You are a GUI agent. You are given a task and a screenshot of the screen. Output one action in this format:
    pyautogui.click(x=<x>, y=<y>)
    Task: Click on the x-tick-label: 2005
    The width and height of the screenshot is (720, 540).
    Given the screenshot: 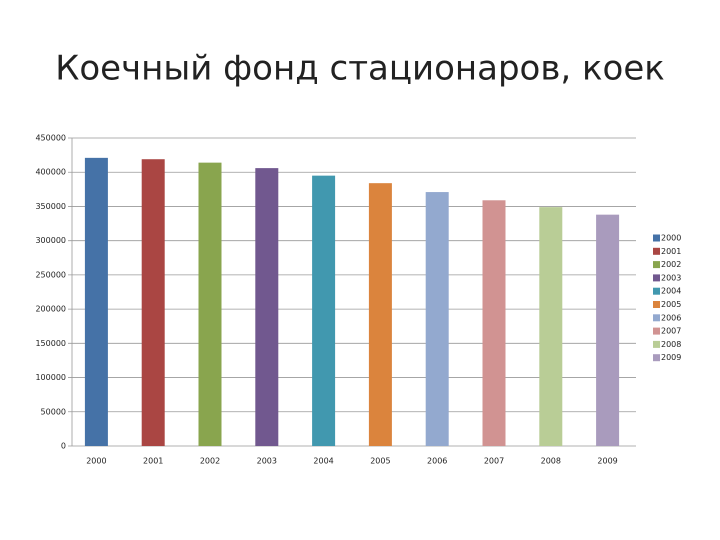 What is the action you would take?
    pyautogui.click(x=380, y=461)
    